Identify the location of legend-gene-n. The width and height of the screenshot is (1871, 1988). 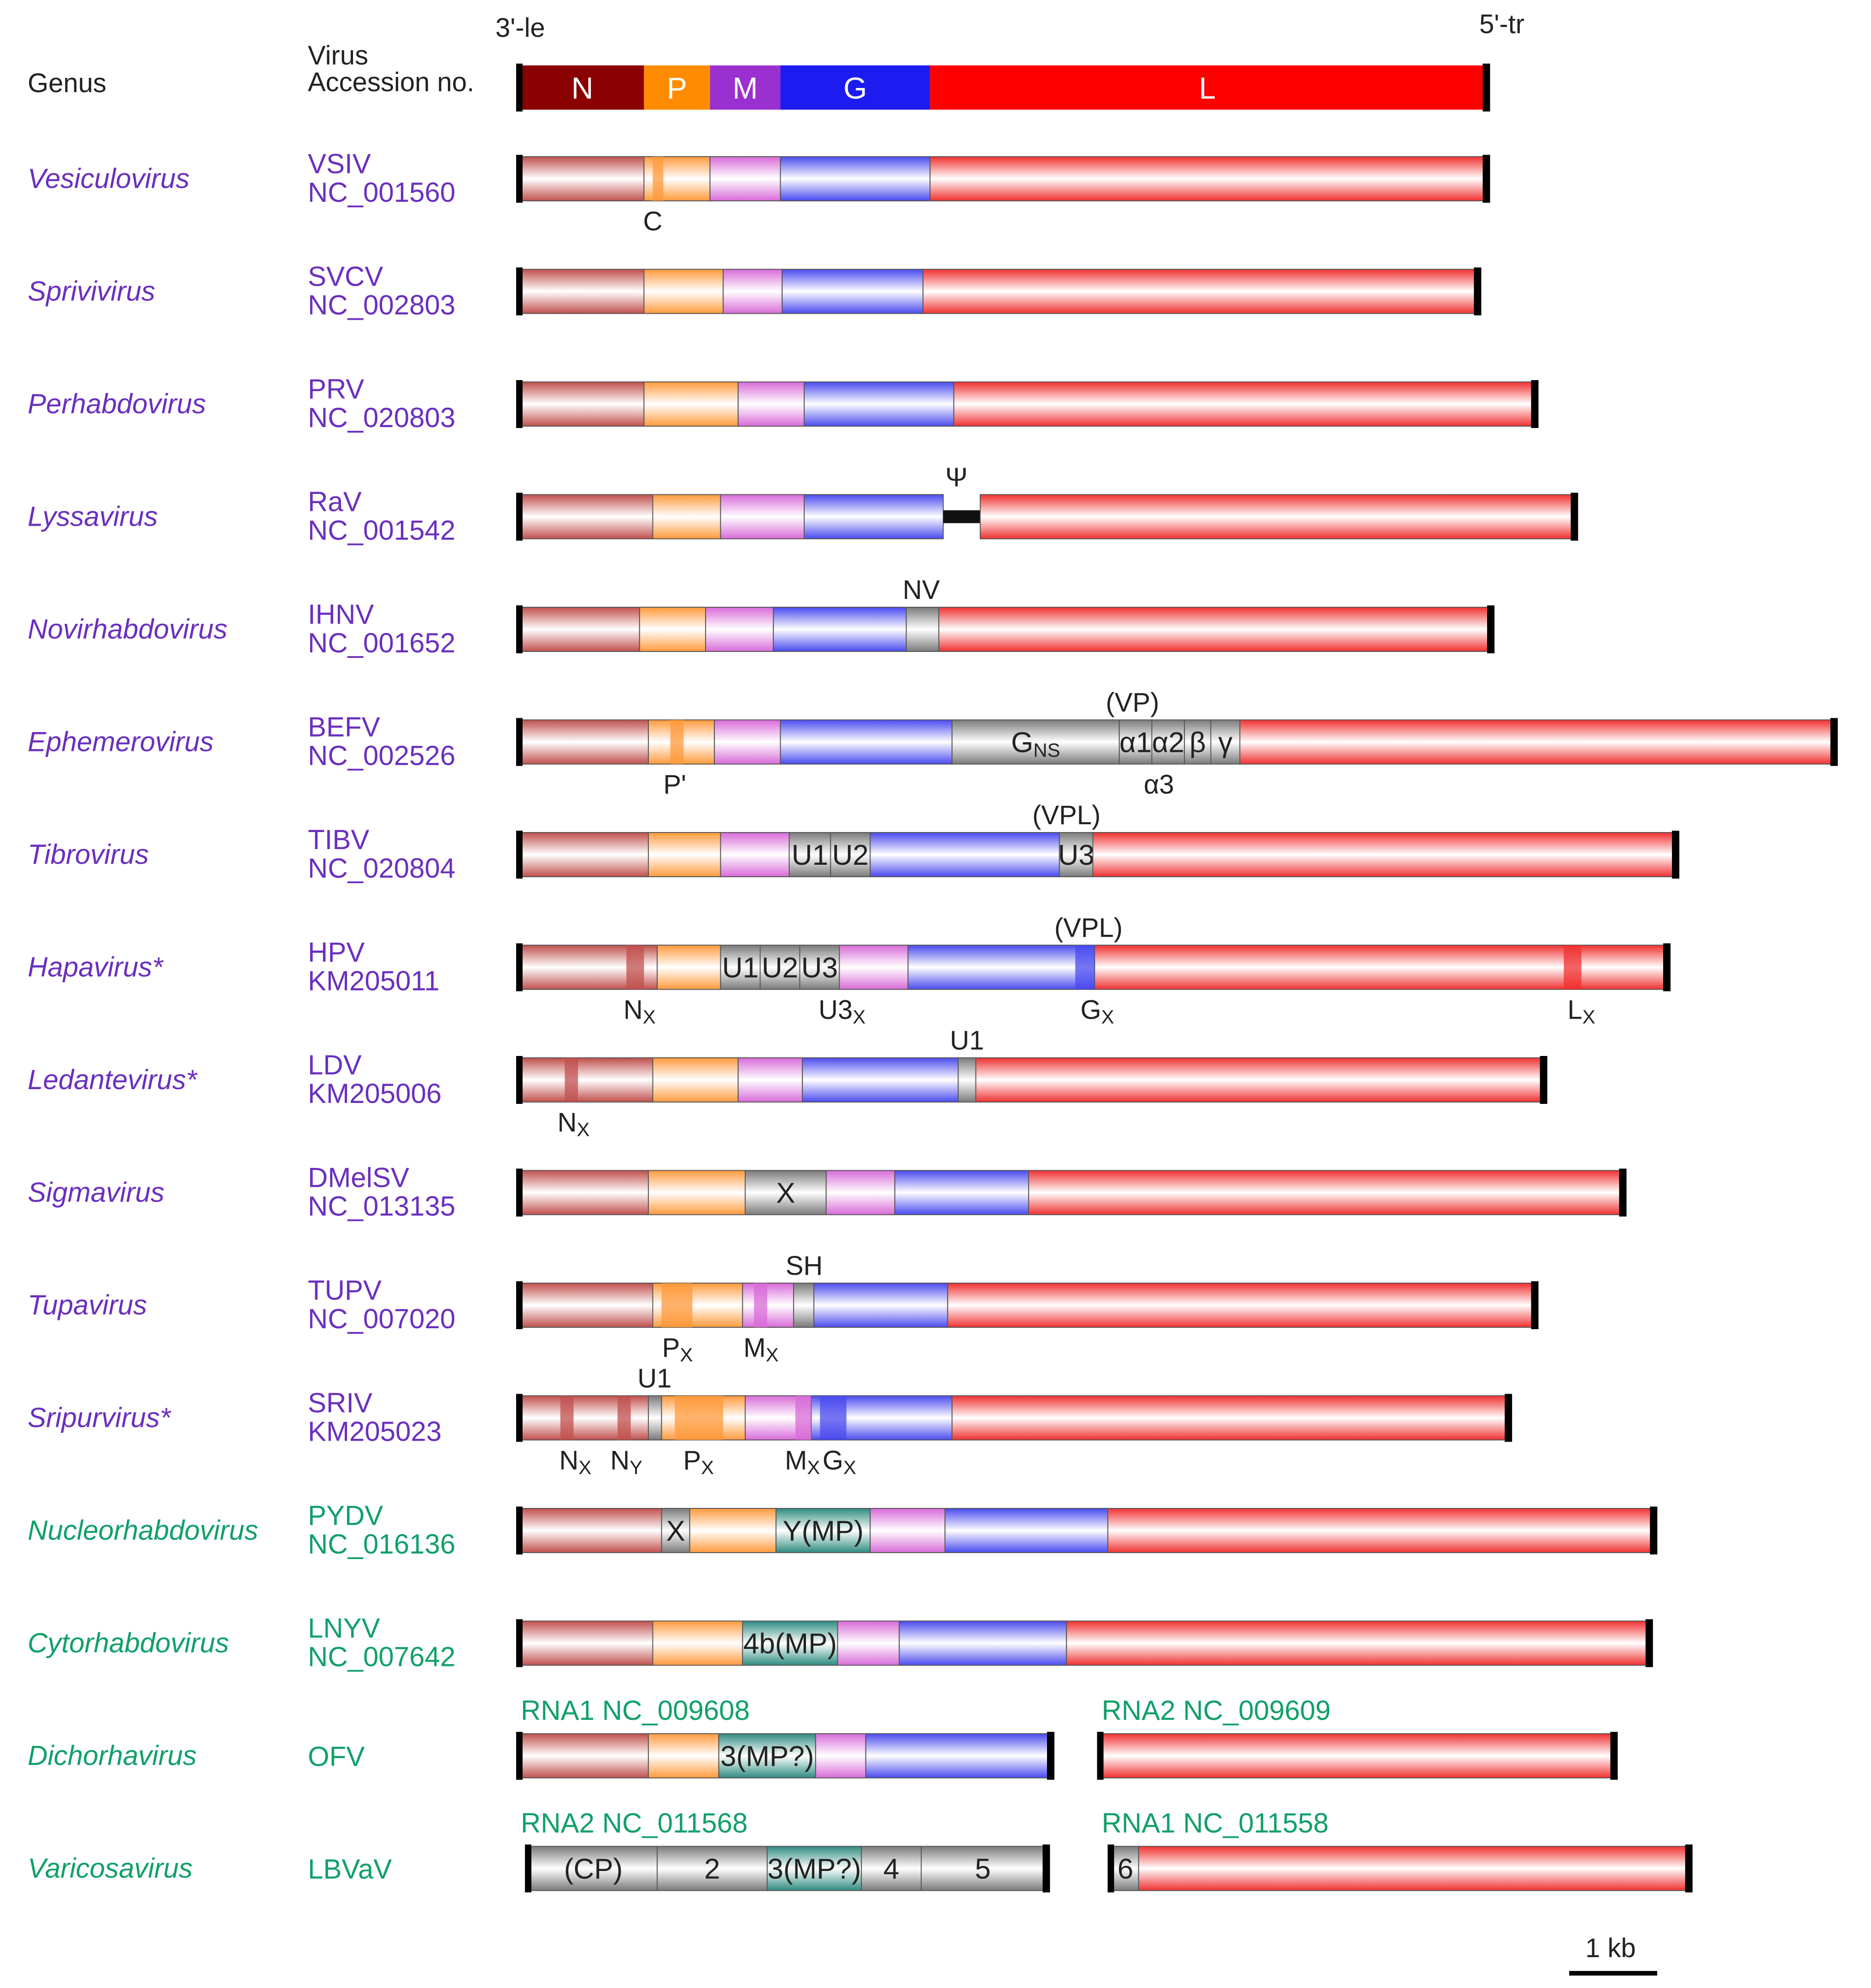
(583, 87).